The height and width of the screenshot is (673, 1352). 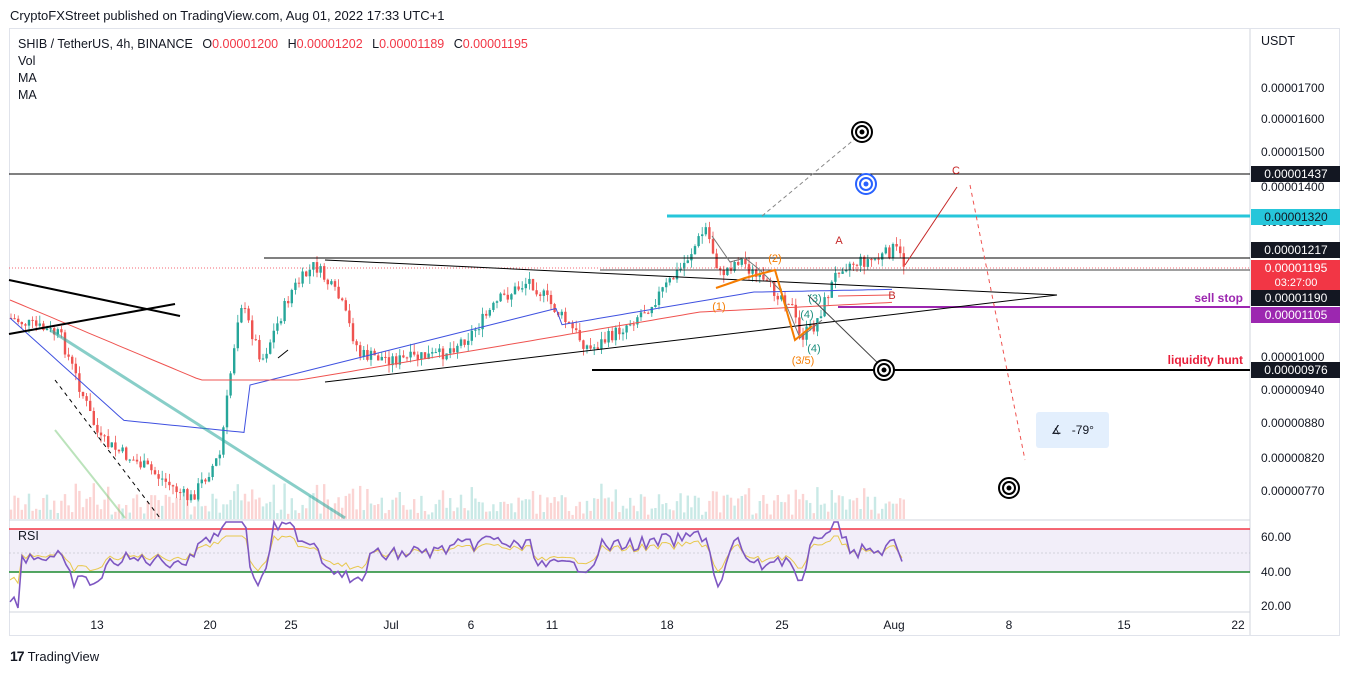 I want to click on indicator-ma-2: MA, so click(x=27, y=95).